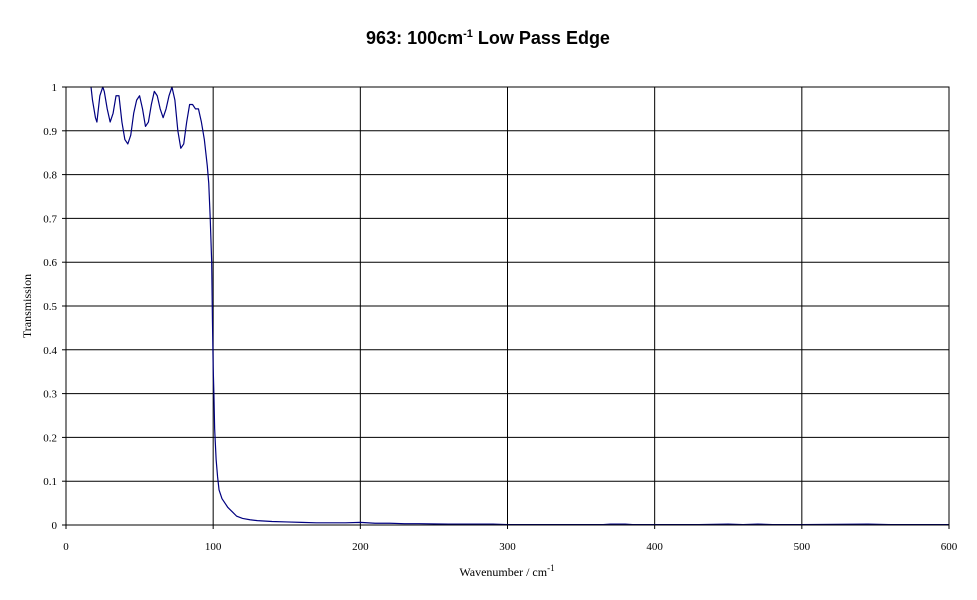  Describe the element at coordinates (50, 395) in the screenshot. I see `y-tick-label: 0.3` at that location.